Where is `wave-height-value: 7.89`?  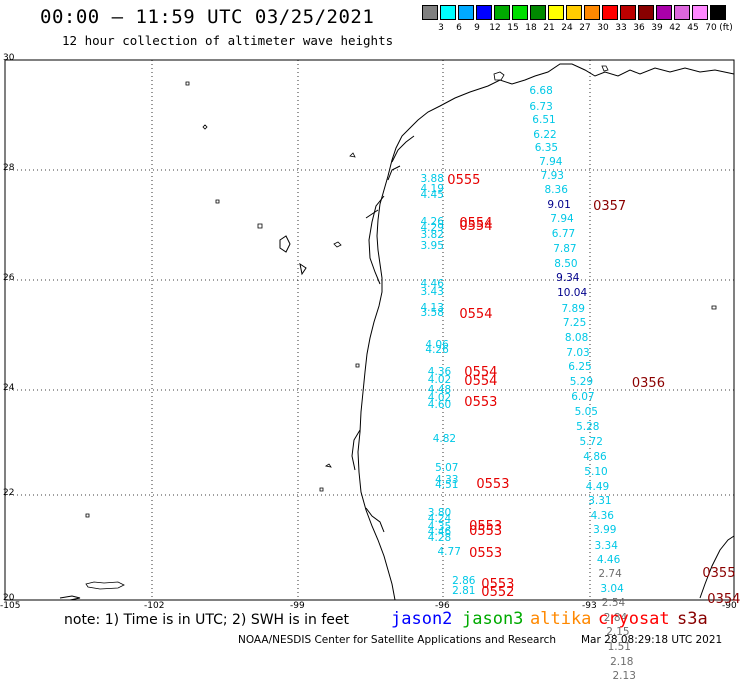
wave-height-value: 7.89 is located at coordinates (573, 308).